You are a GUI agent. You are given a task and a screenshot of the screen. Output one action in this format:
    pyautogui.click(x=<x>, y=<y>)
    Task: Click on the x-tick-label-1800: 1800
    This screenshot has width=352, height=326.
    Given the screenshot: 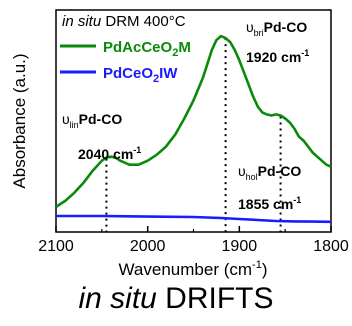 What is the action you would take?
    pyautogui.click(x=331, y=246)
    